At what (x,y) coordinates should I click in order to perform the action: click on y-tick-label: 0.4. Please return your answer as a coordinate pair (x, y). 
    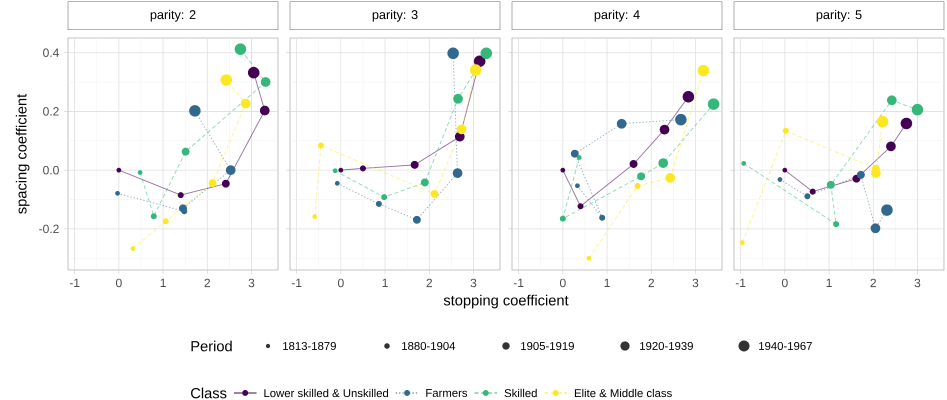
    Looking at the image, I should click on (51, 52).